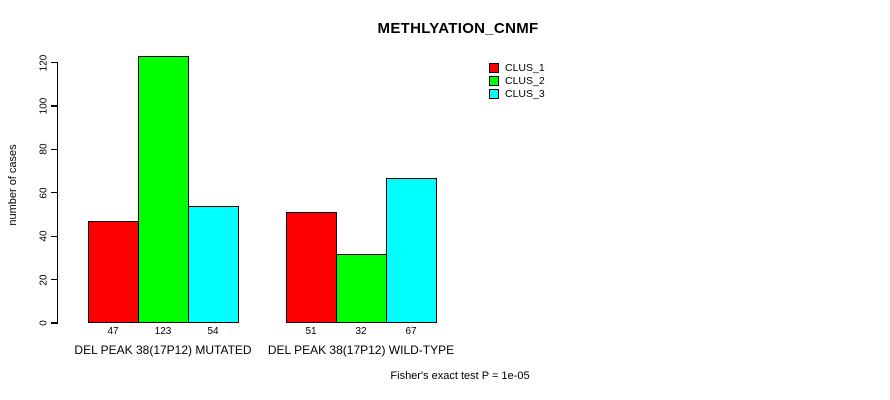 The width and height of the screenshot is (890, 400). I want to click on legend-item-clus_1: CLUS_1, so click(517, 67).